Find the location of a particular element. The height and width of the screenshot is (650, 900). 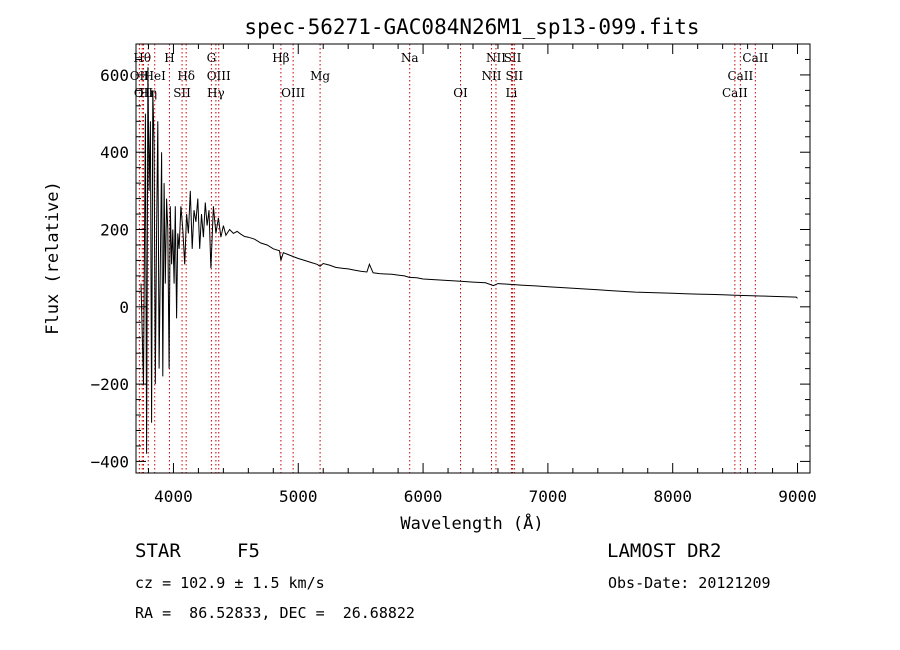

x-tick-label: 8000 is located at coordinates (672, 496).